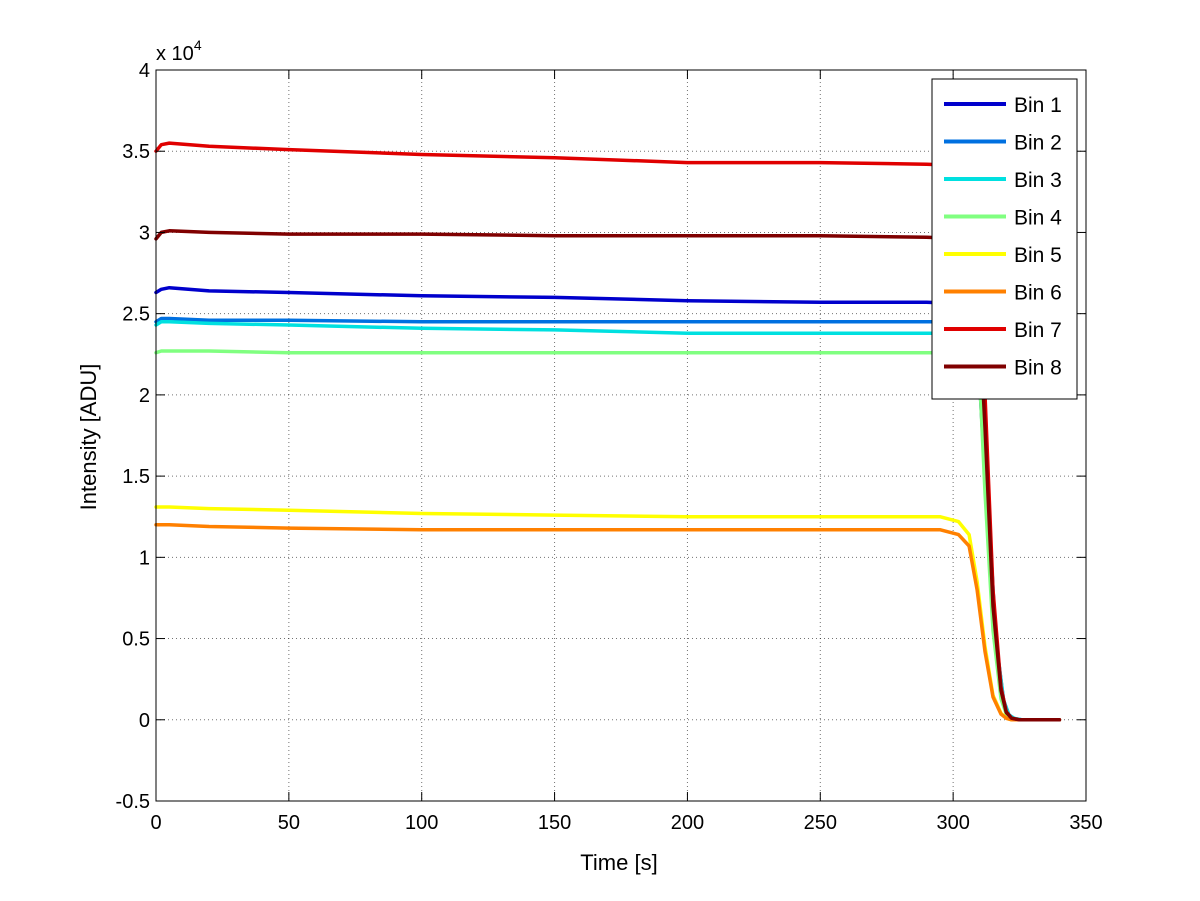 The image size is (1200, 901). What do you see at coordinates (687, 823) in the screenshot?
I see `x-tick-label: 200` at bounding box center [687, 823].